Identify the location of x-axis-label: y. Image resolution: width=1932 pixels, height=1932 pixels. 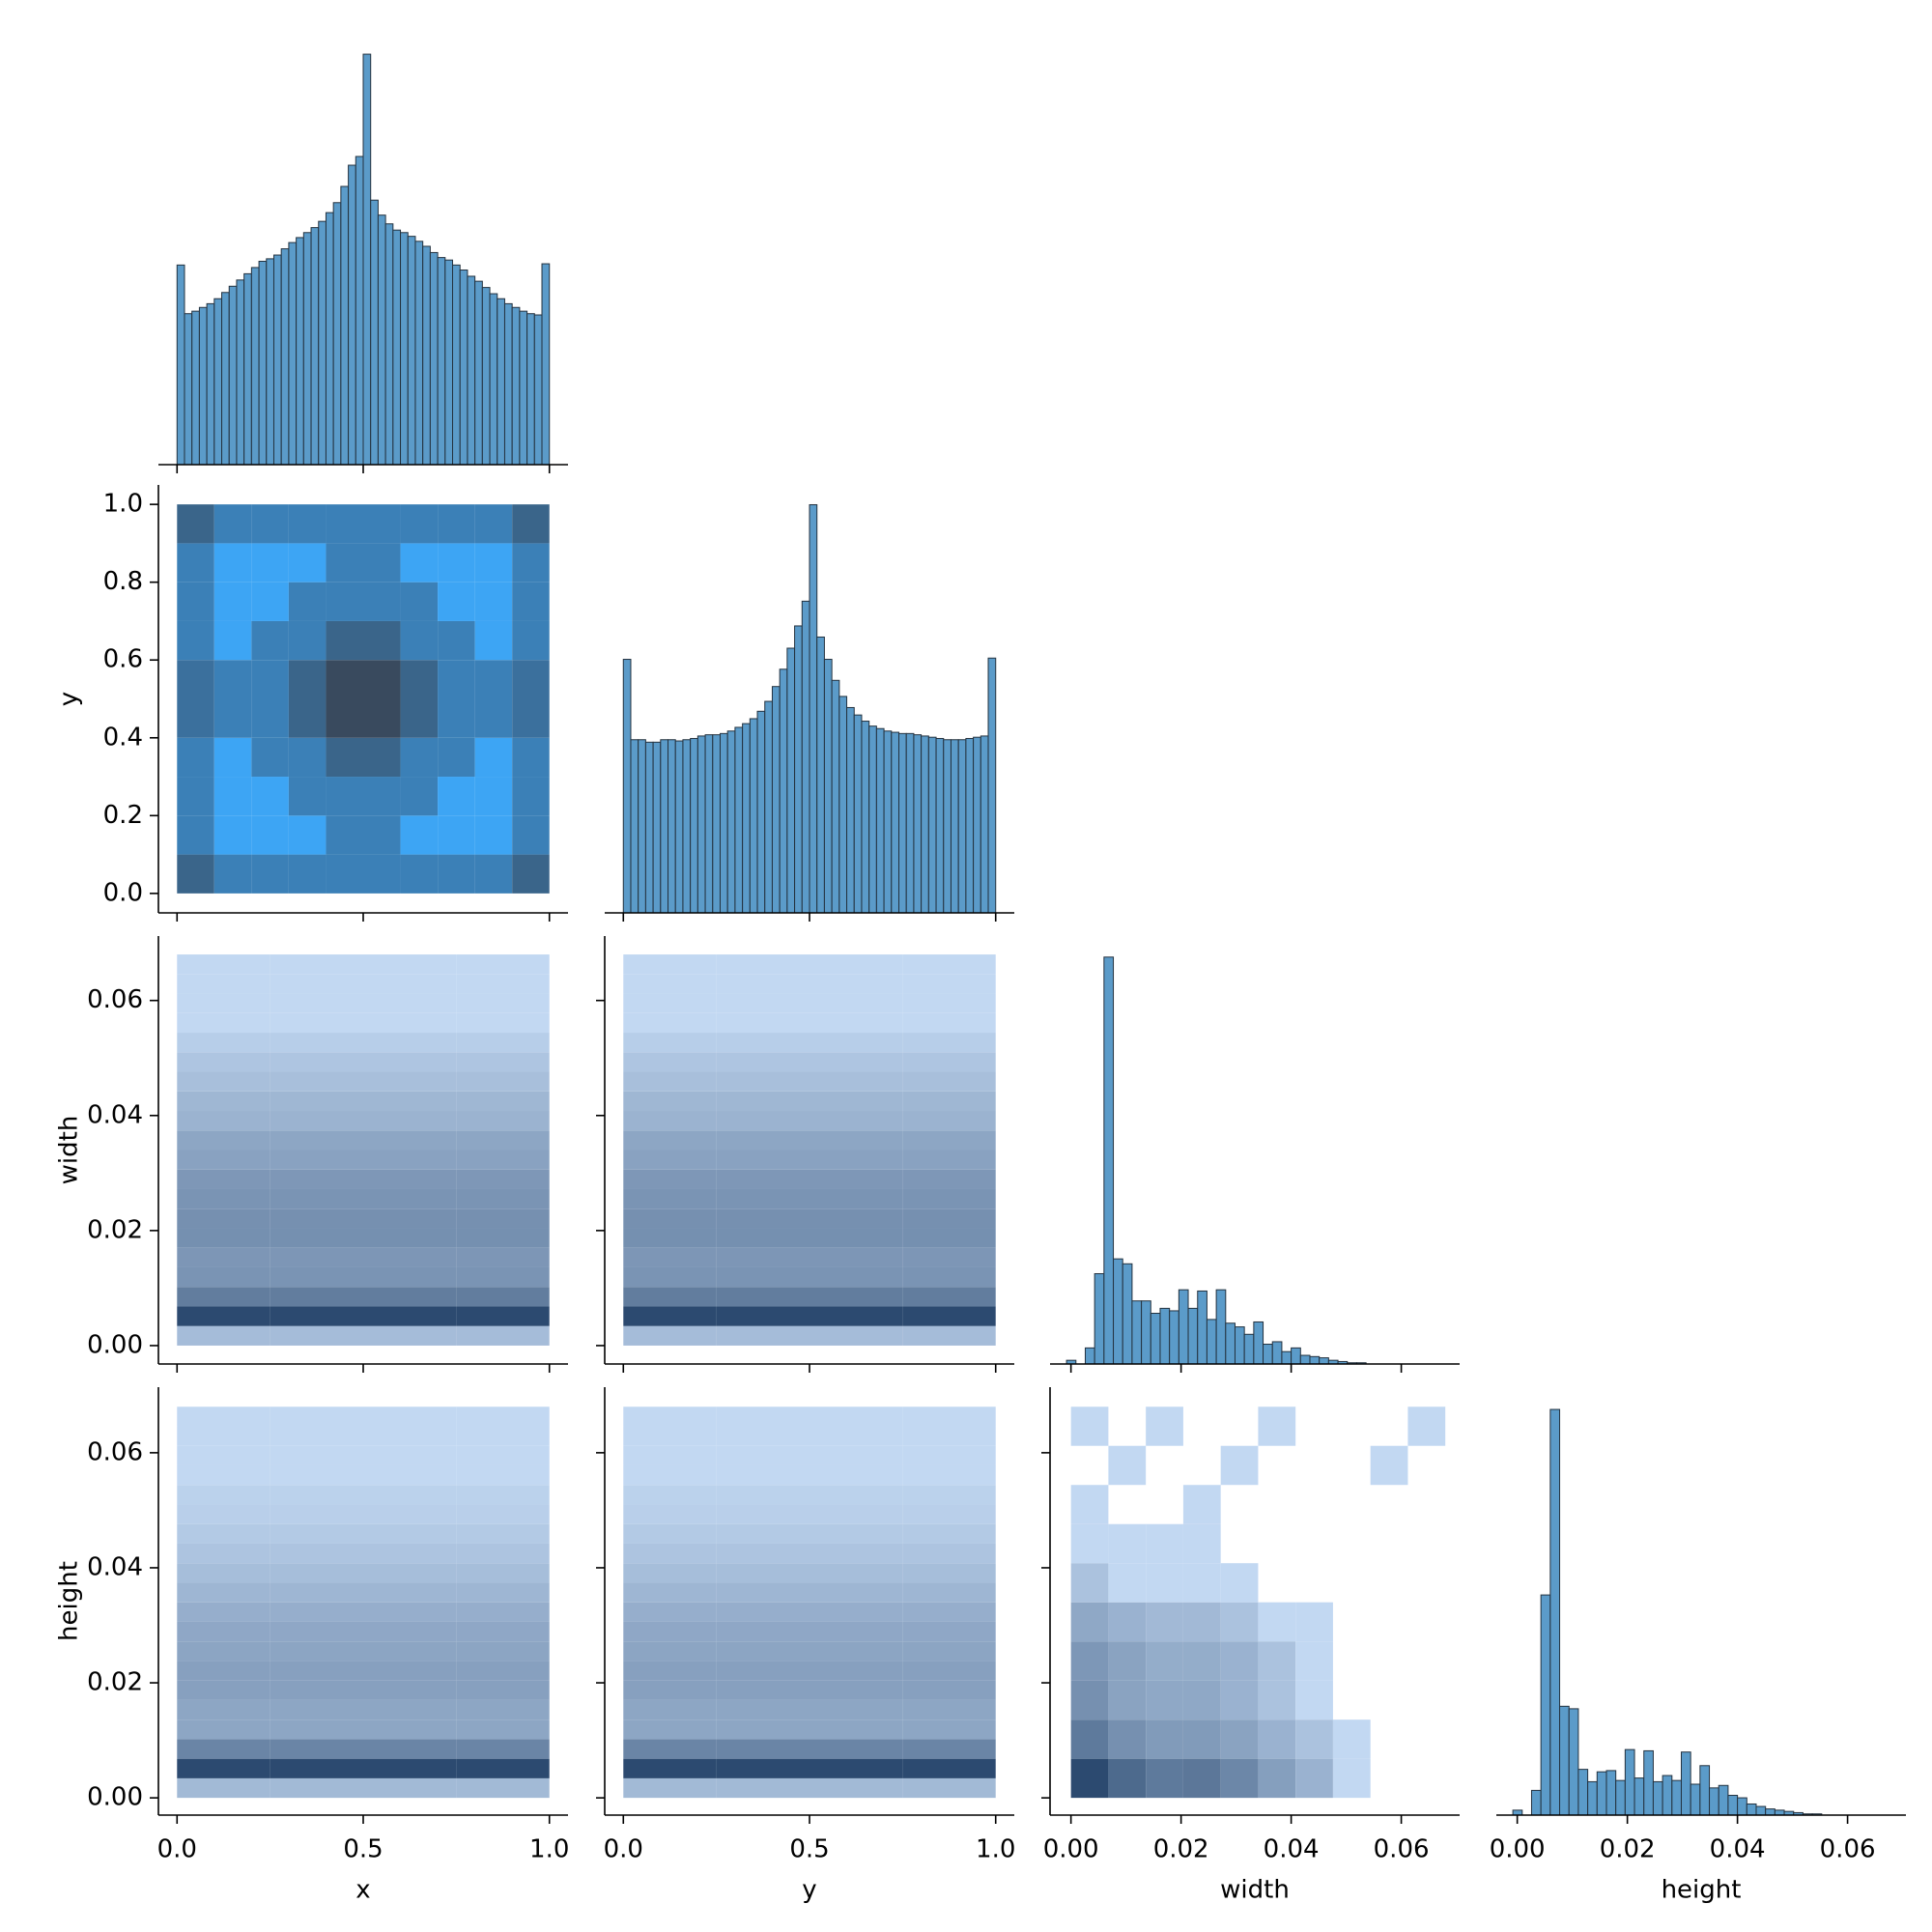
(809, 1890).